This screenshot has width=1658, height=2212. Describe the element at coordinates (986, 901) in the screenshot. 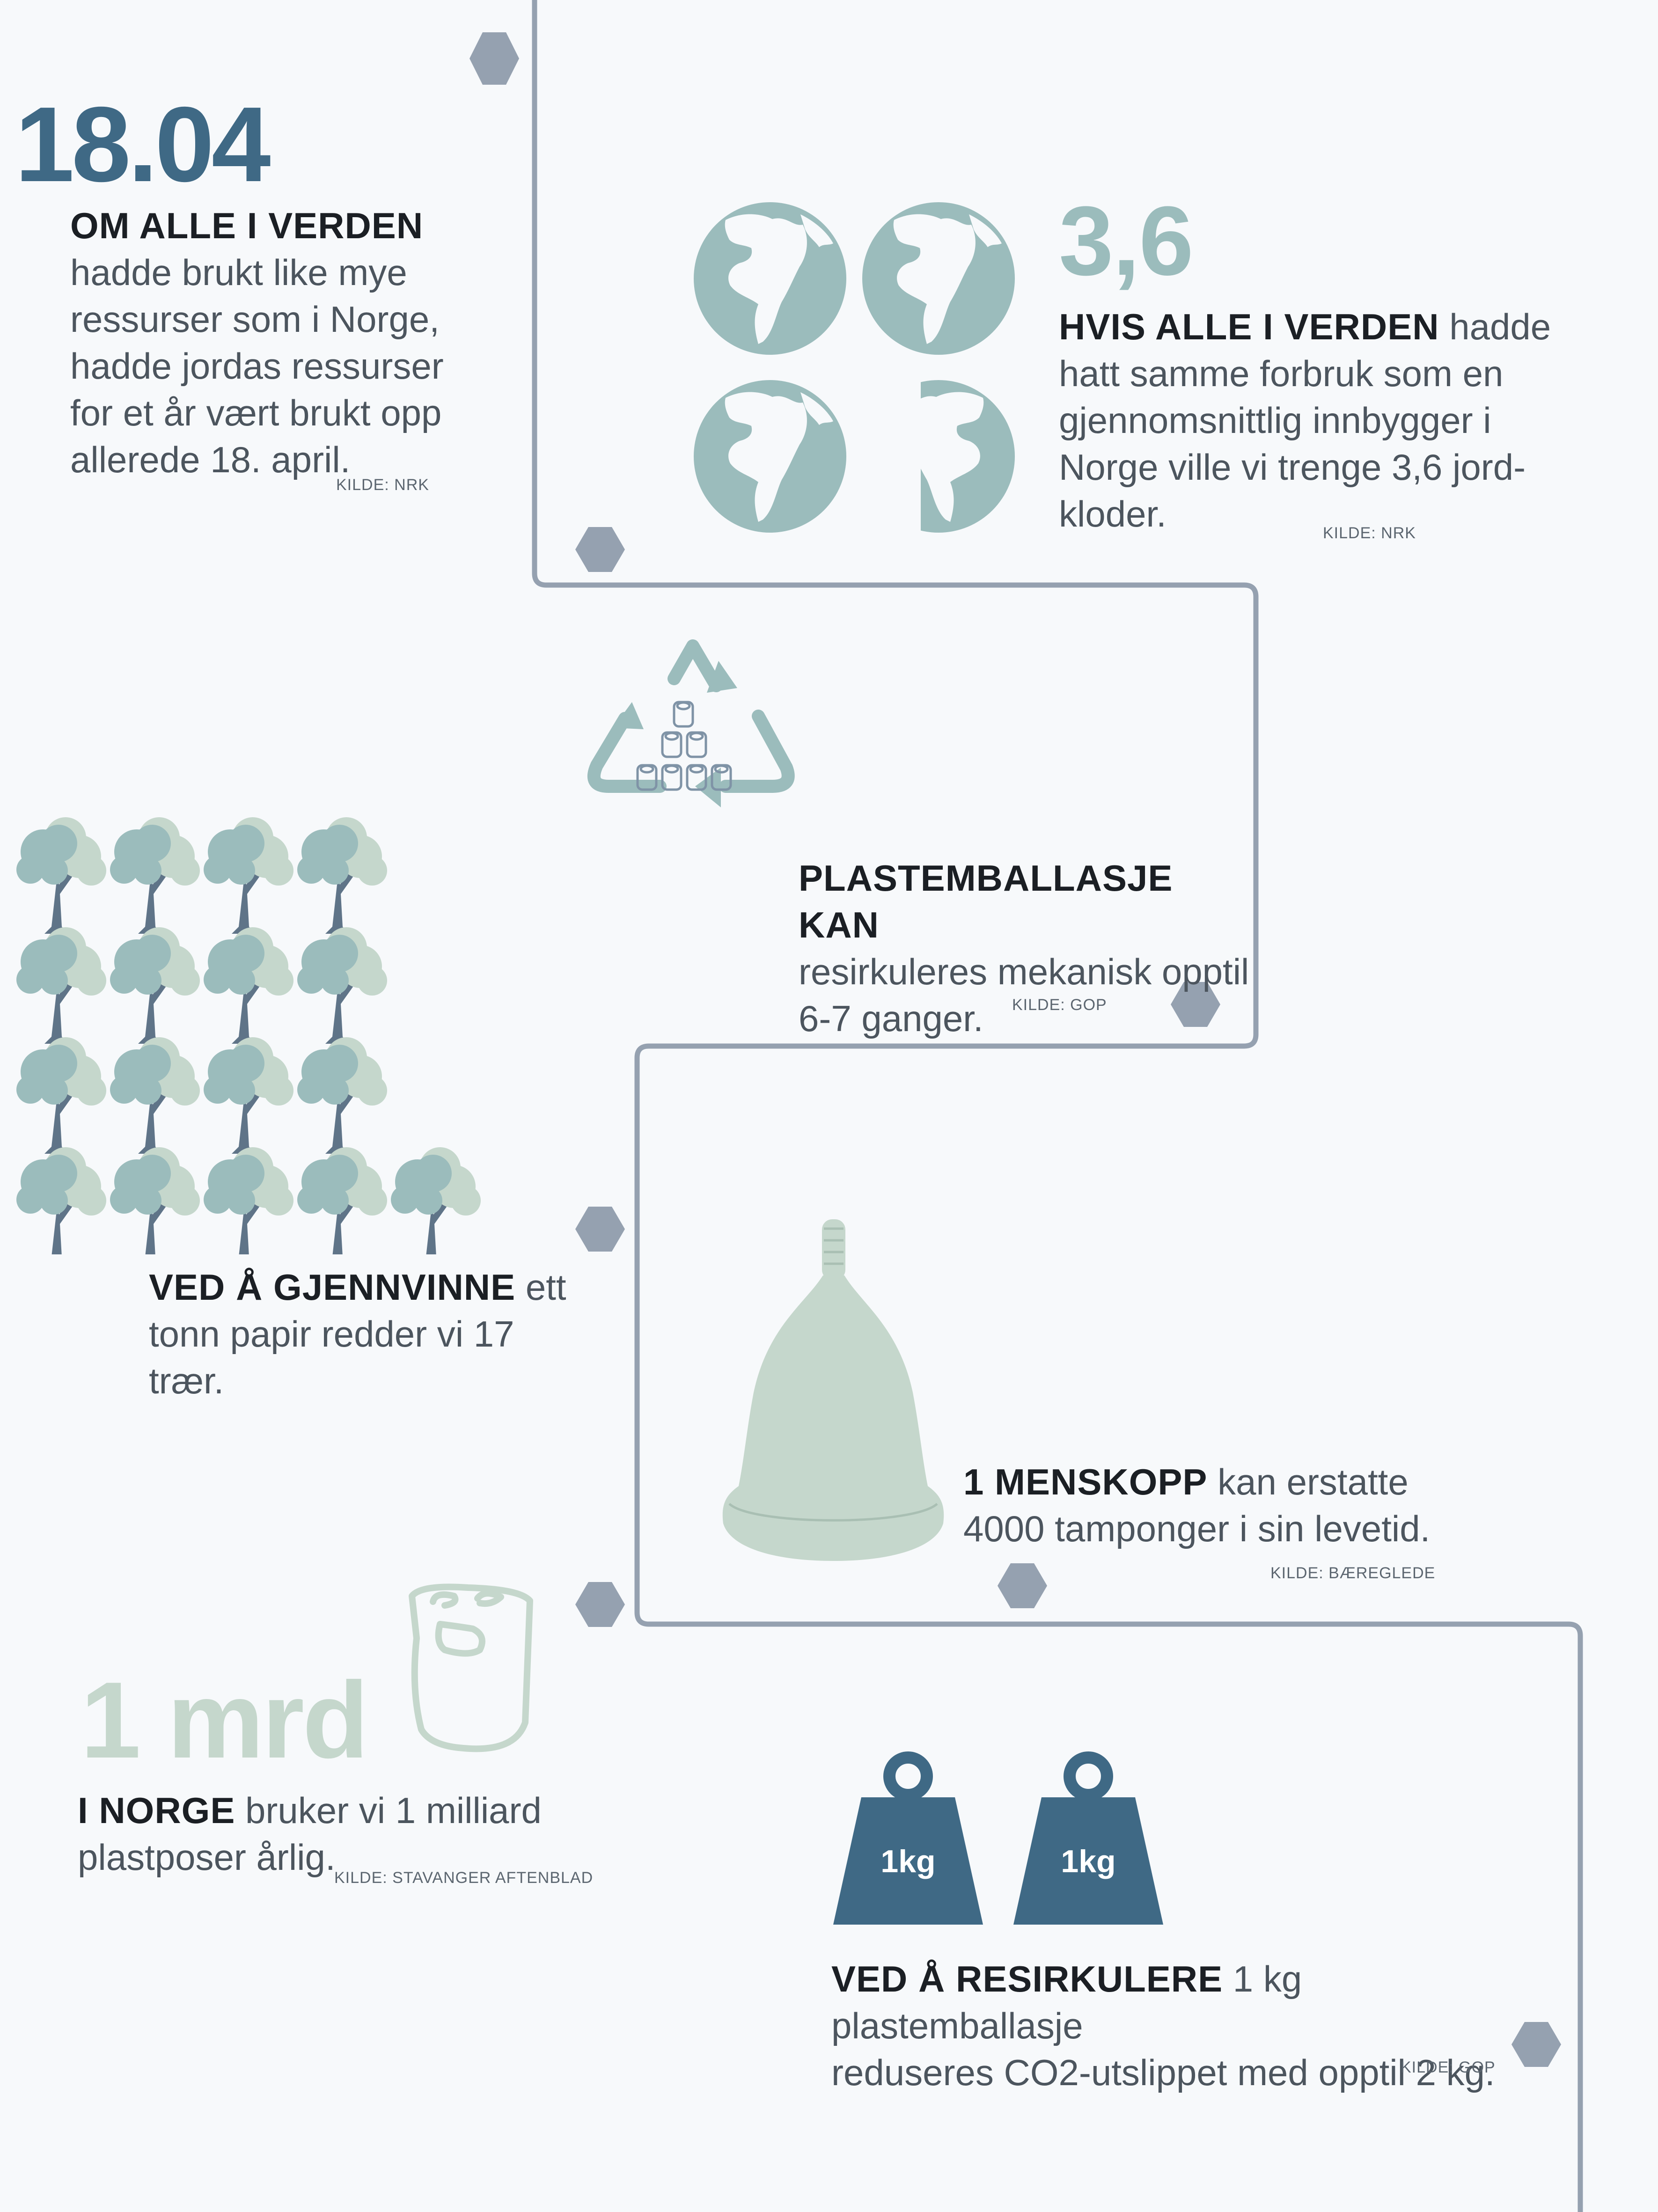

I see `fact-heading: PLASTEMBALLASJE KAN` at that location.